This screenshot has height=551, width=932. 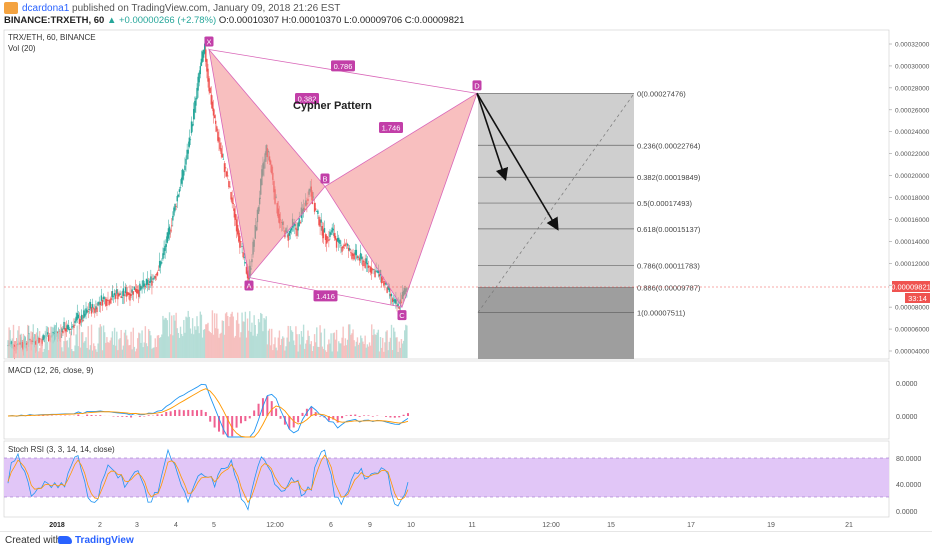 What do you see at coordinates (52, 37) in the screenshot?
I see `pair-legend: TRX/ETH, 60, BINANCE` at bounding box center [52, 37].